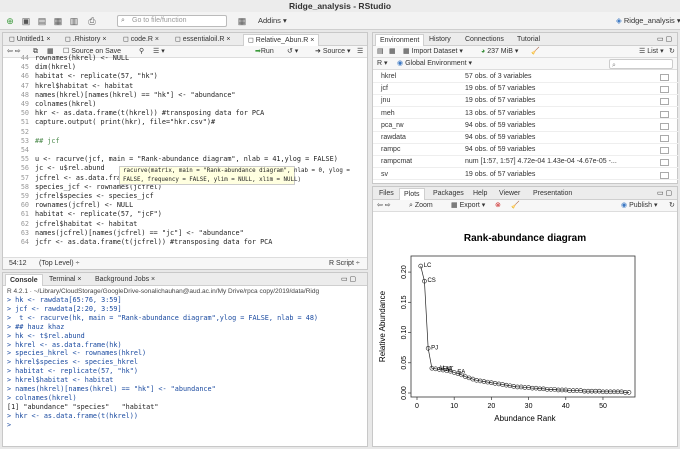 Image resolution: width=680 pixels, height=449 pixels. I want to click on environment-search-input: ⌕, so click(641, 64).